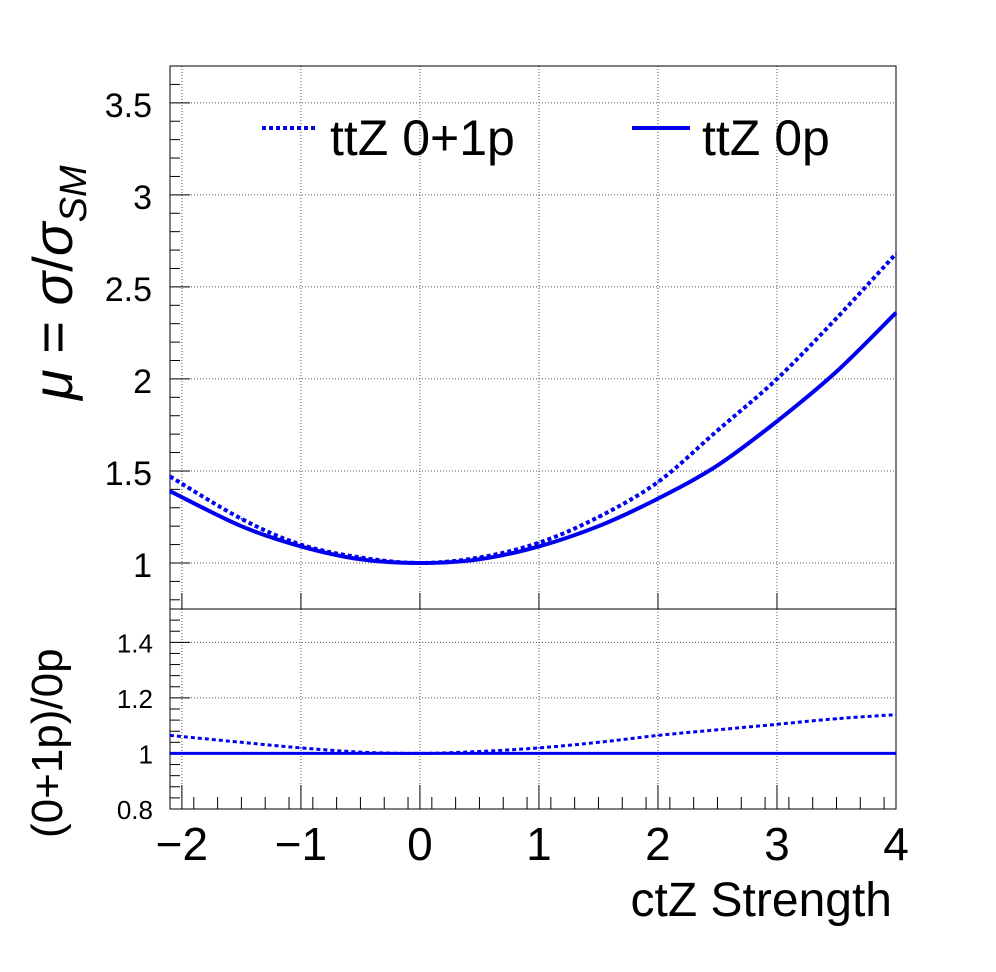  What do you see at coordinates (52, 385) in the screenshot?
I see `y-title-mu: μ` at bounding box center [52, 385].